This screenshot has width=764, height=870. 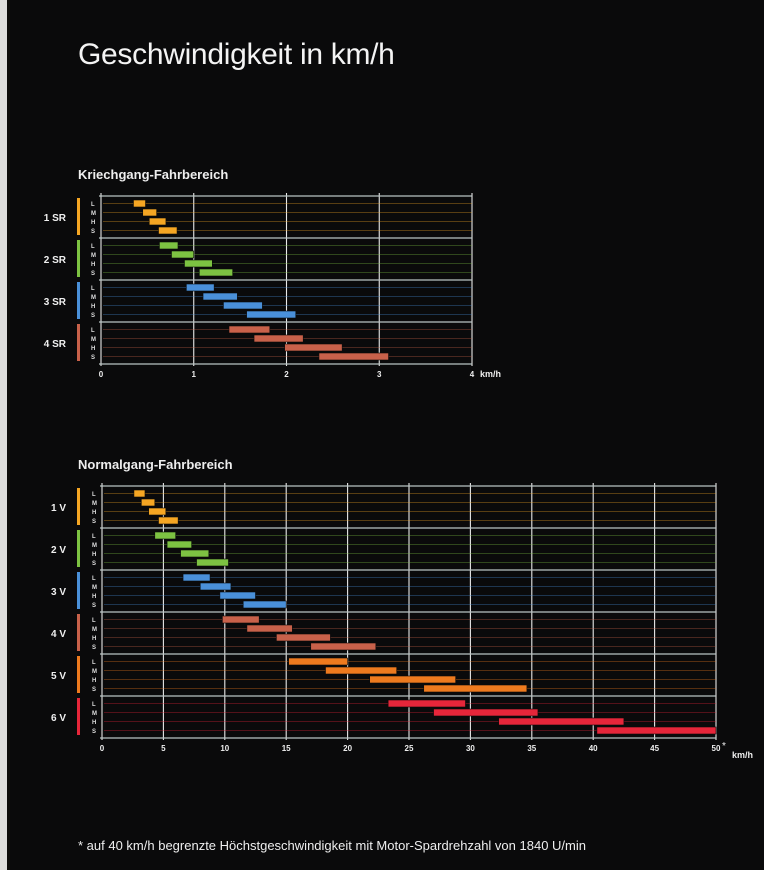 I want to click on page-title: Geschwindigkeit in km/h, so click(x=236, y=54).